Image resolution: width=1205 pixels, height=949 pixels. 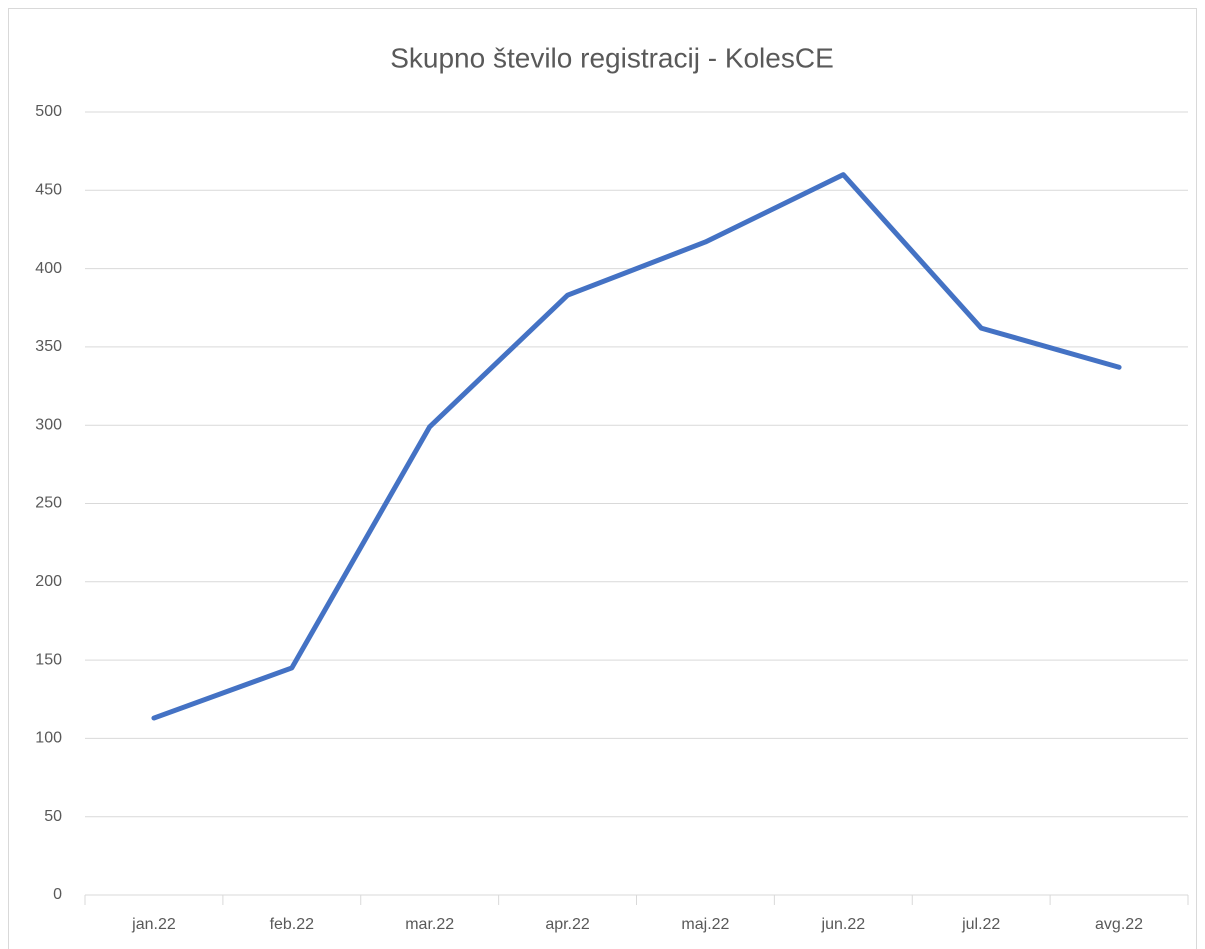 What do you see at coordinates (48, 268) in the screenshot?
I see `y-tick-label: 400` at bounding box center [48, 268].